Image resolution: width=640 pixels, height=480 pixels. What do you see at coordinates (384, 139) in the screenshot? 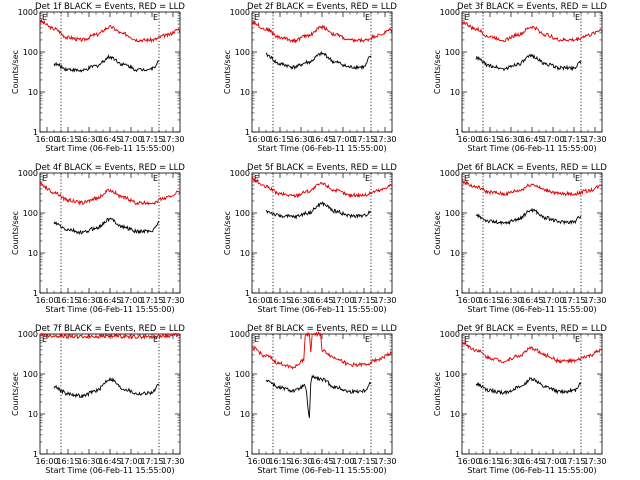
I see `plot-2-xtick-label: 17:30` at bounding box center [384, 139].